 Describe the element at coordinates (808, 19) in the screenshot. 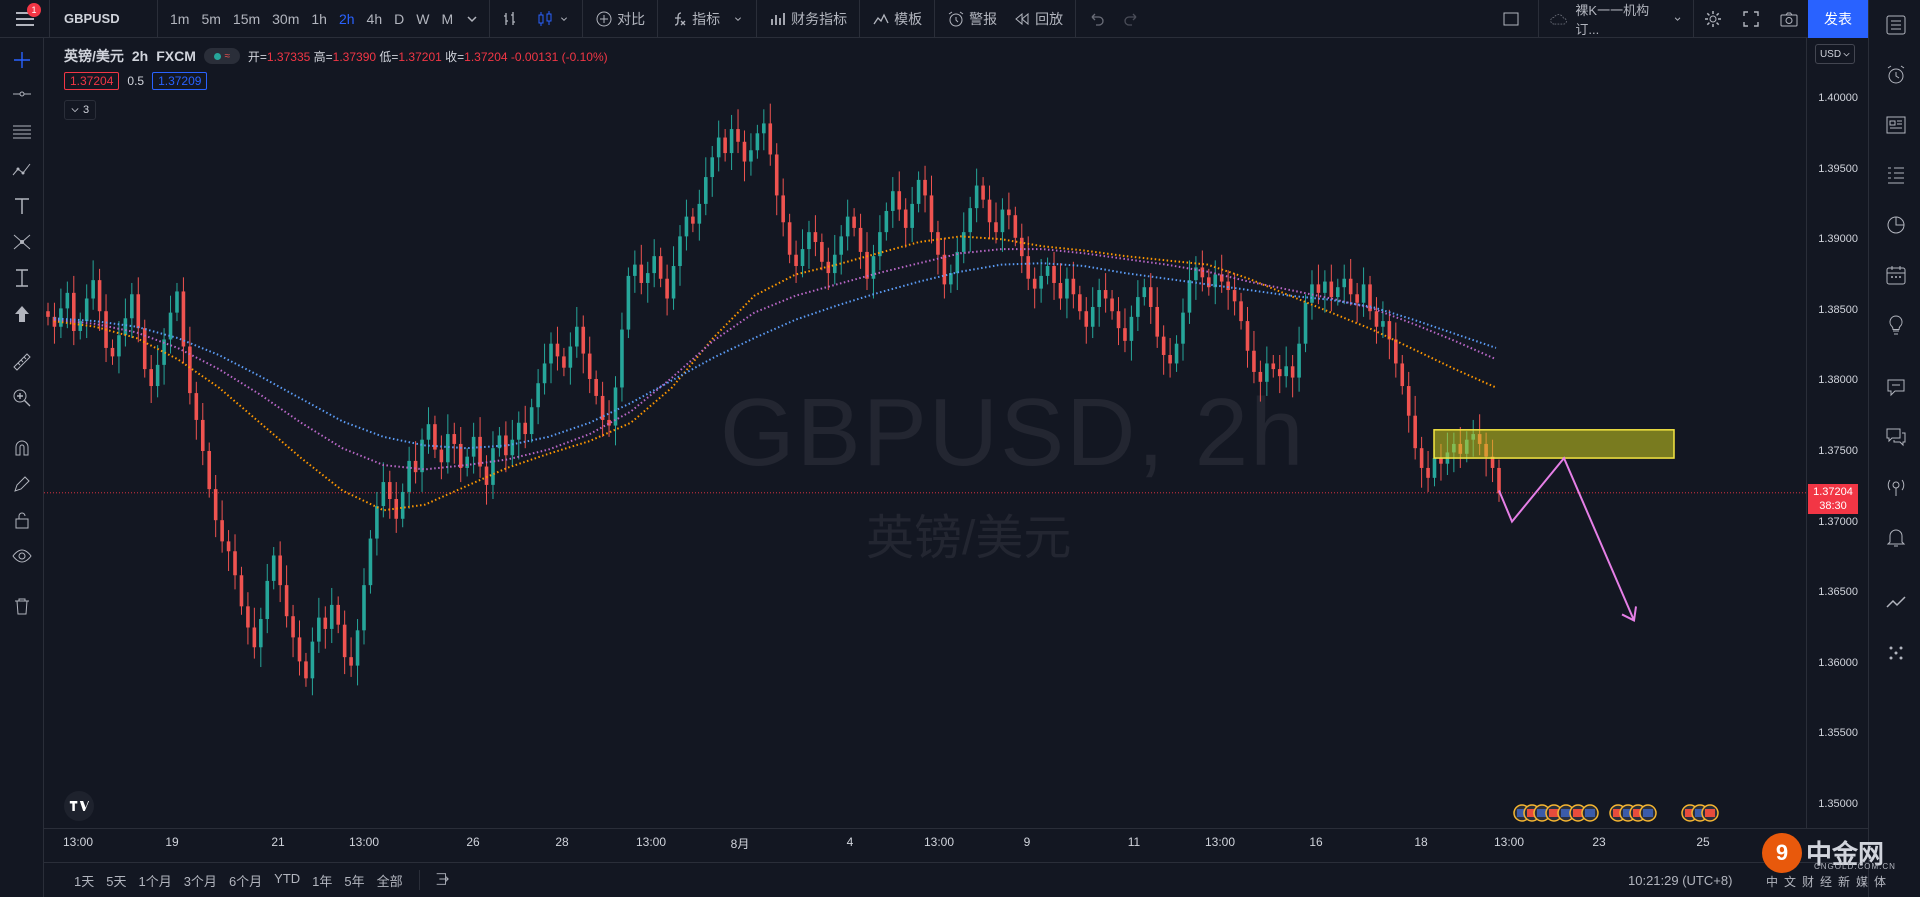

I see `financials-button: 财务指标` at that location.